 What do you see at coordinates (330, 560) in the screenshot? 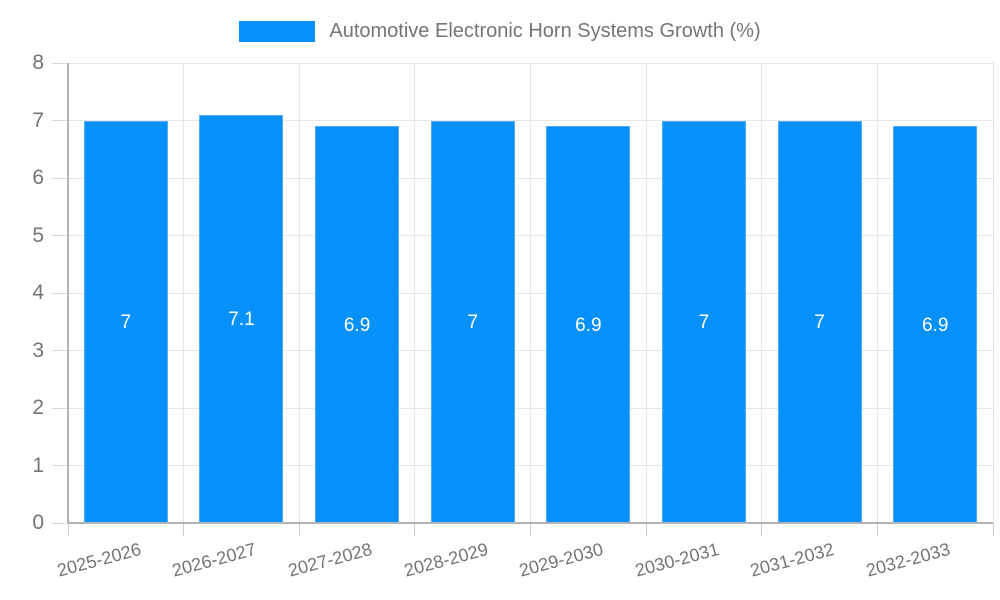
I see `x-category-label: 2027-2028` at bounding box center [330, 560].